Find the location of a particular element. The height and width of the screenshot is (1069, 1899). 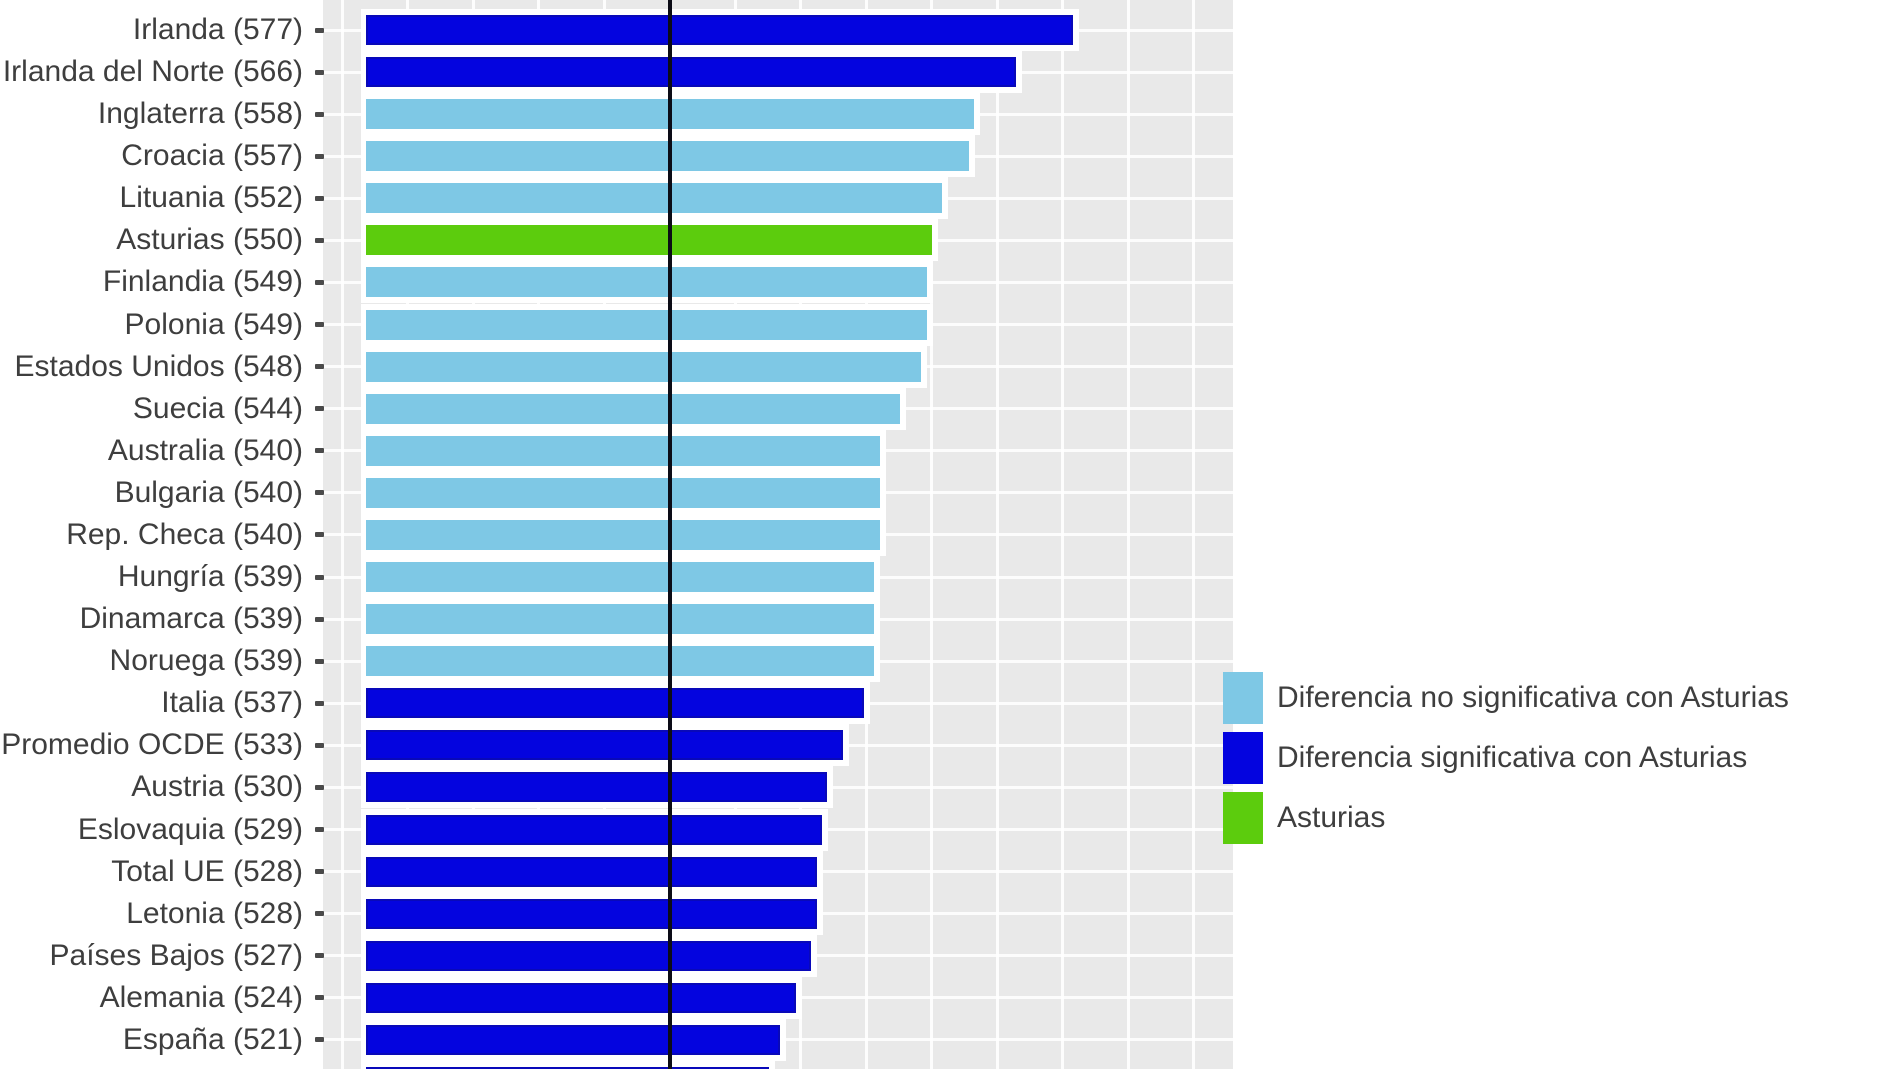

category-label: Países Bajos (527) is located at coordinates (176, 955).